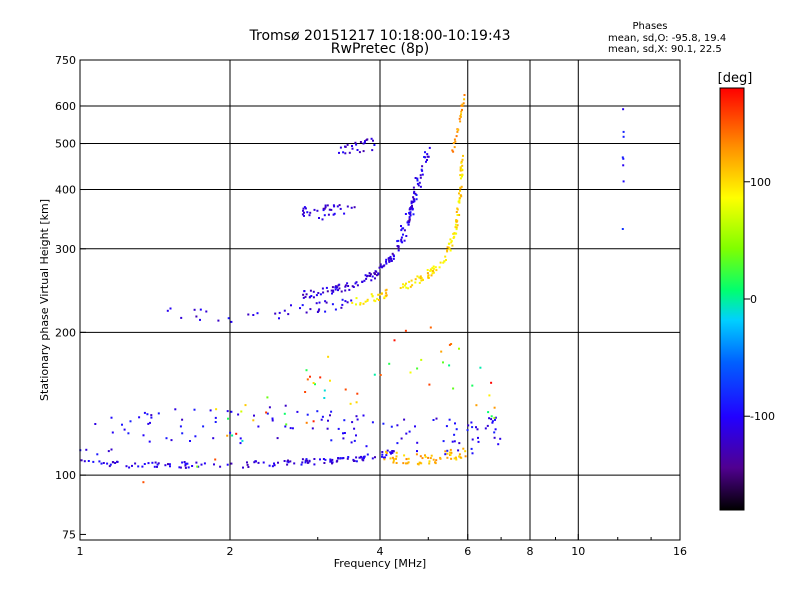 The image size is (800, 600). I want to click on y-tick-label: 600, so click(65, 106).